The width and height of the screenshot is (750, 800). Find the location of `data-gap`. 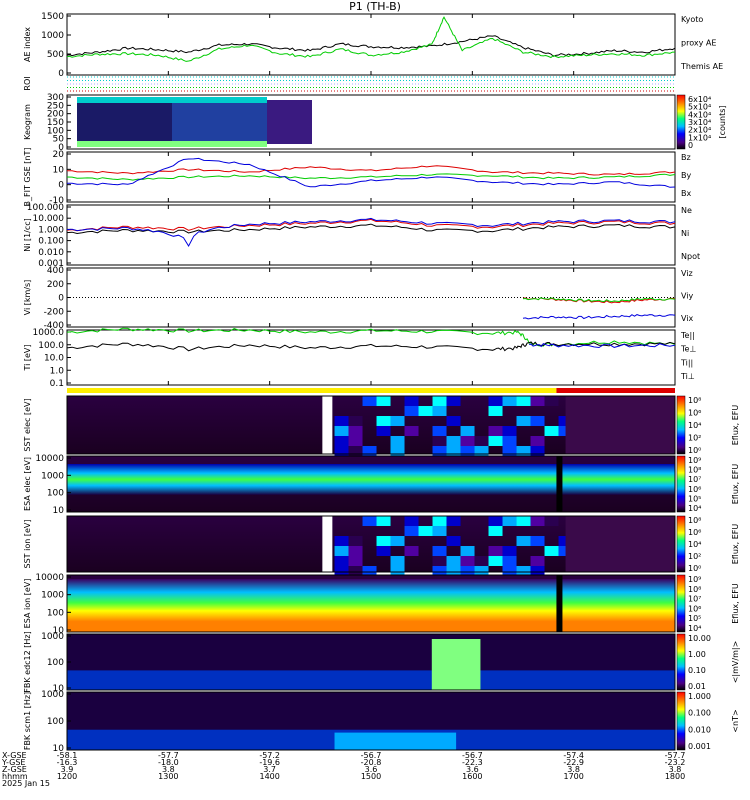

data-gap is located at coordinates (327, 544).